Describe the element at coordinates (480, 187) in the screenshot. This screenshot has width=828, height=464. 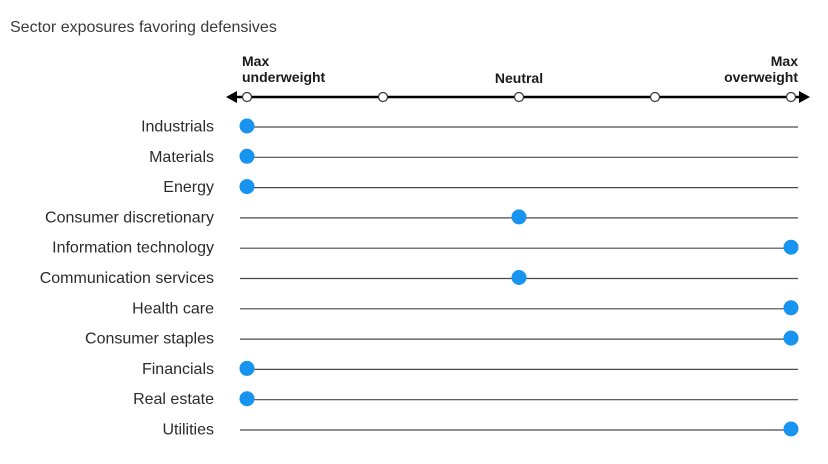
I see `sector-row: Energy` at that location.